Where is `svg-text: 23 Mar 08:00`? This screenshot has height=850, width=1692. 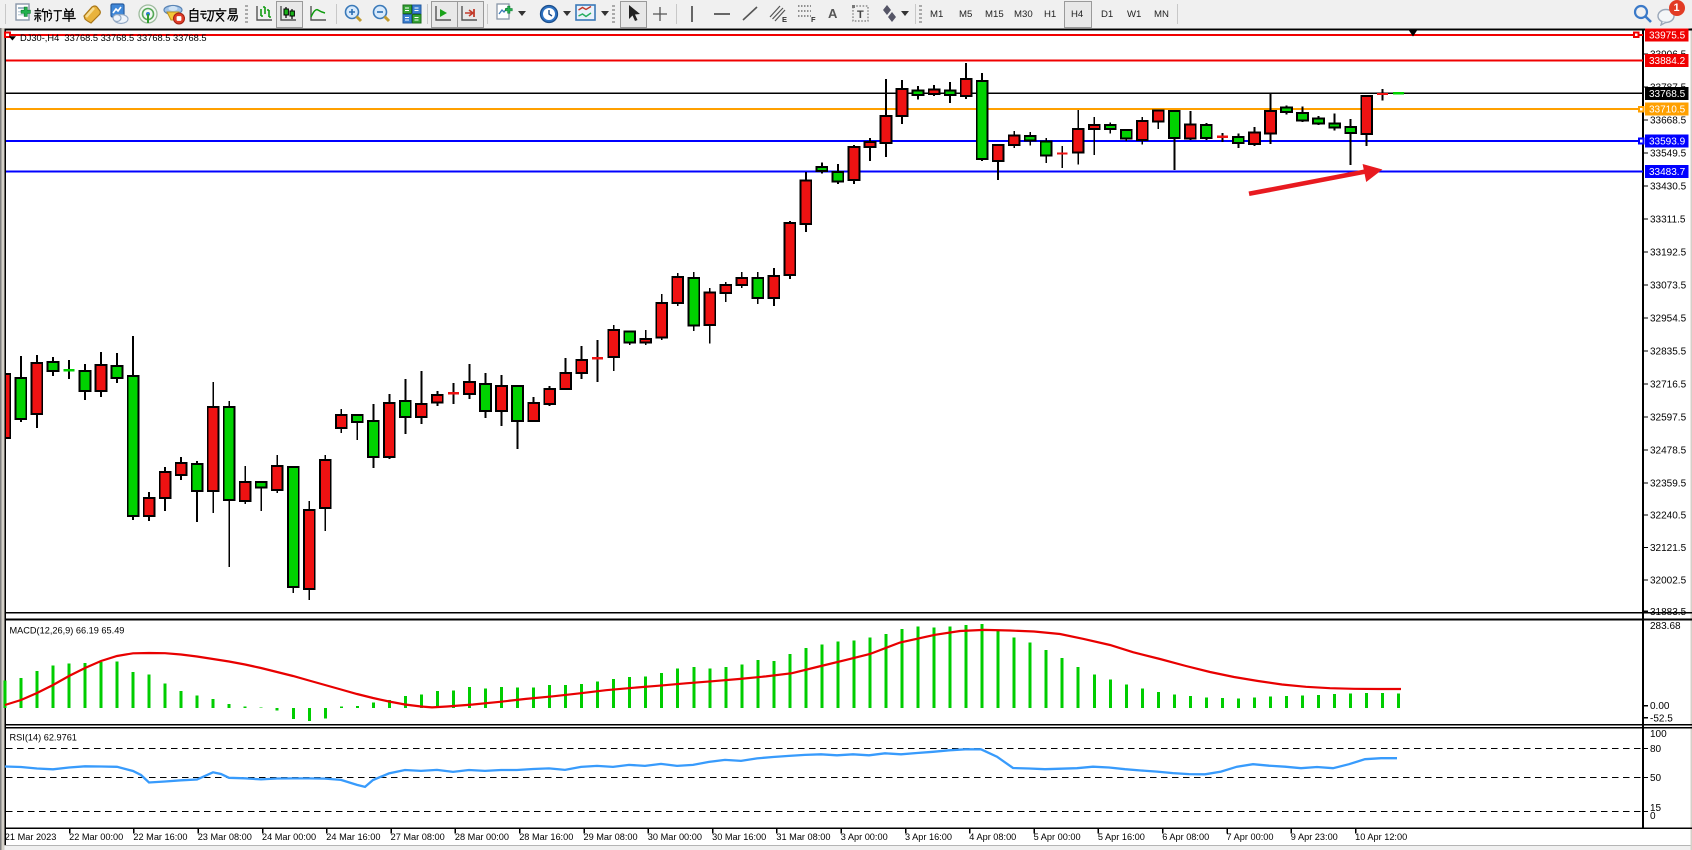 svg-text: 23 Mar 08:00 is located at coordinates (225, 837).